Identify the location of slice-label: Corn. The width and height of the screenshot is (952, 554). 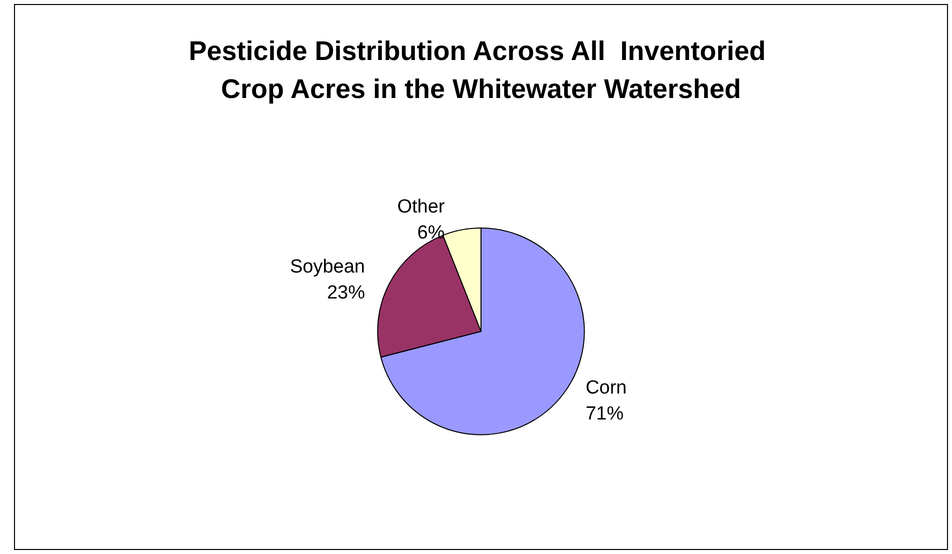
(606, 387).